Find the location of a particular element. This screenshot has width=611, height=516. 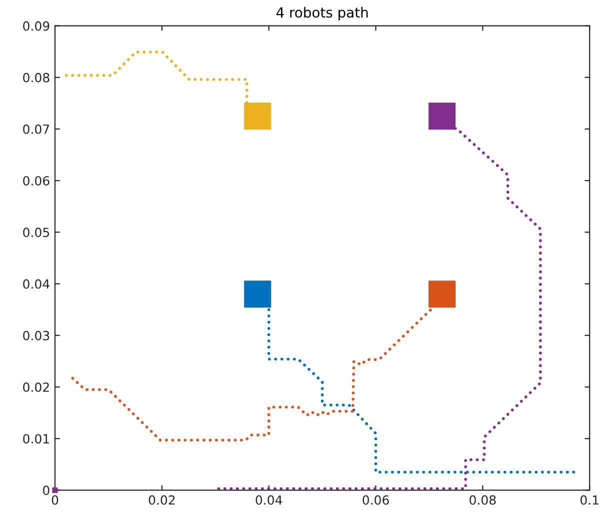

y-tick-label: 0.04 is located at coordinates (36, 284).